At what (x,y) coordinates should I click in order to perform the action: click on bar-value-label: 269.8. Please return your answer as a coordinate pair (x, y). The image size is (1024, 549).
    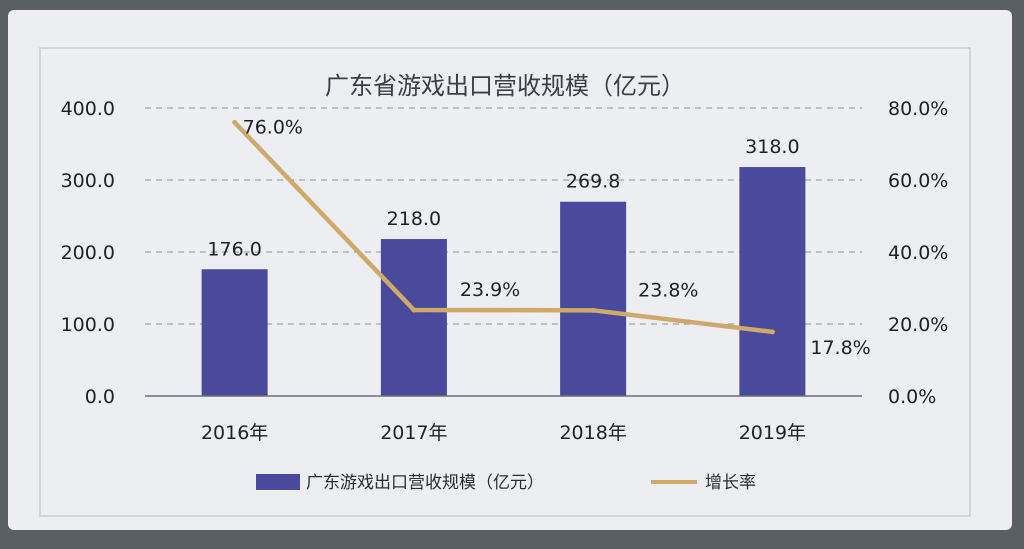
    Looking at the image, I should click on (593, 182).